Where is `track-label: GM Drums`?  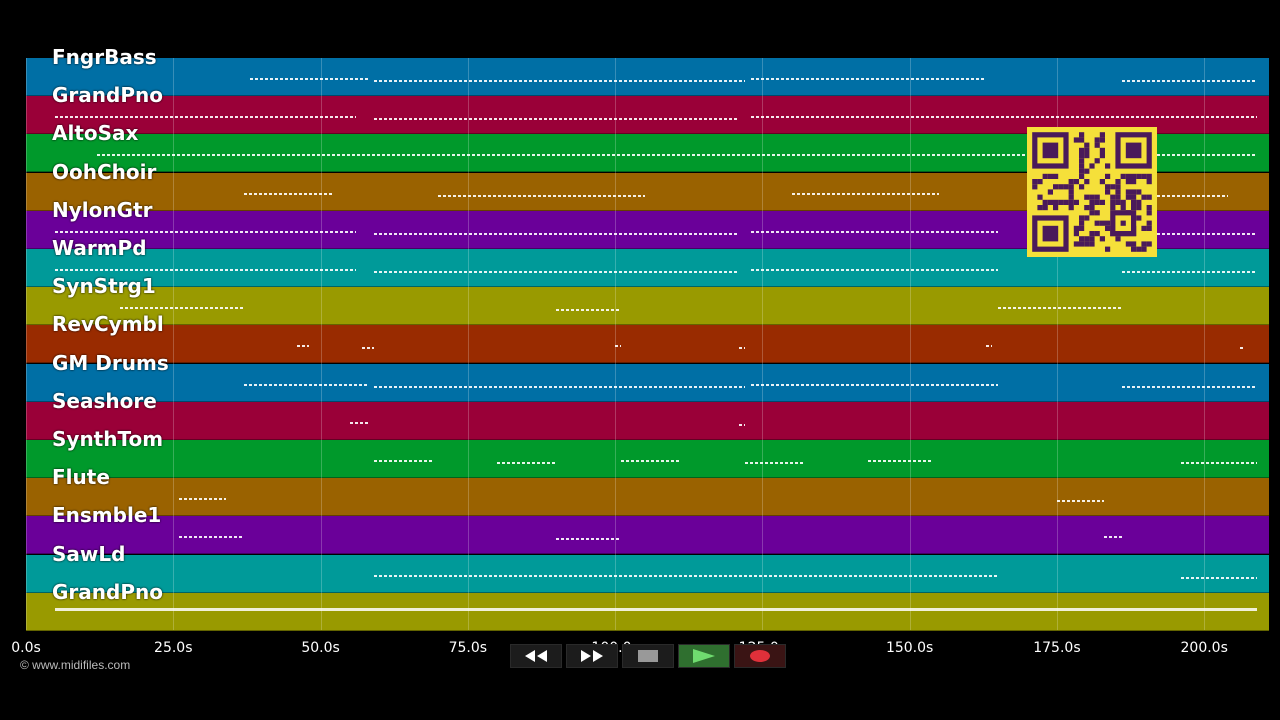
track-label: GM Drums is located at coordinates (110, 362).